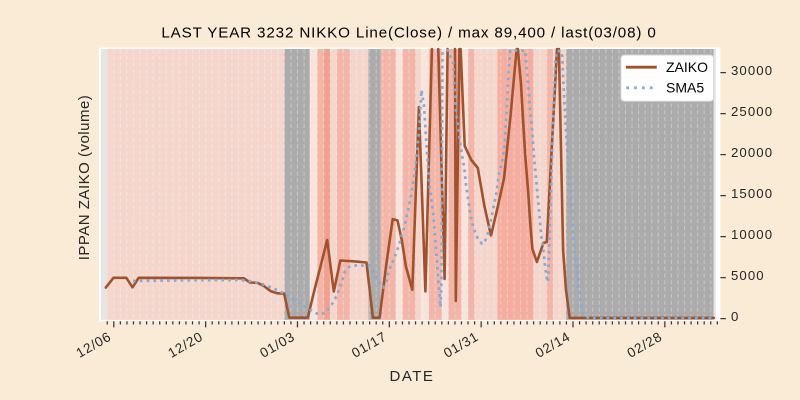  Describe the element at coordinates (685, 87) in the screenshot. I see `svg-text: SMA5` at that location.